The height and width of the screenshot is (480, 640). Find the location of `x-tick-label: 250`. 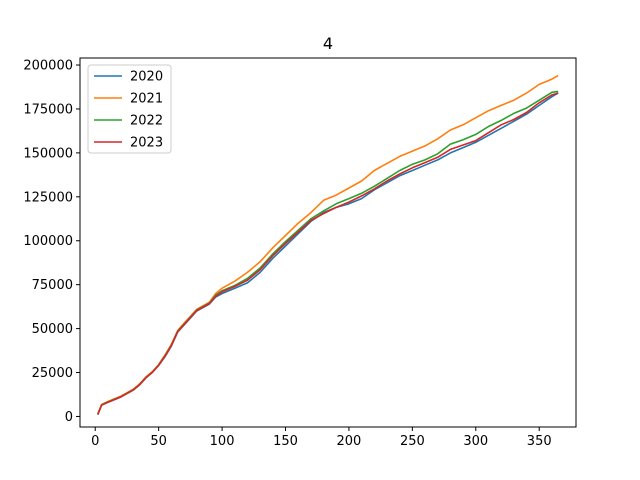

x-tick-label: 250 is located at coordinates (412, 441).